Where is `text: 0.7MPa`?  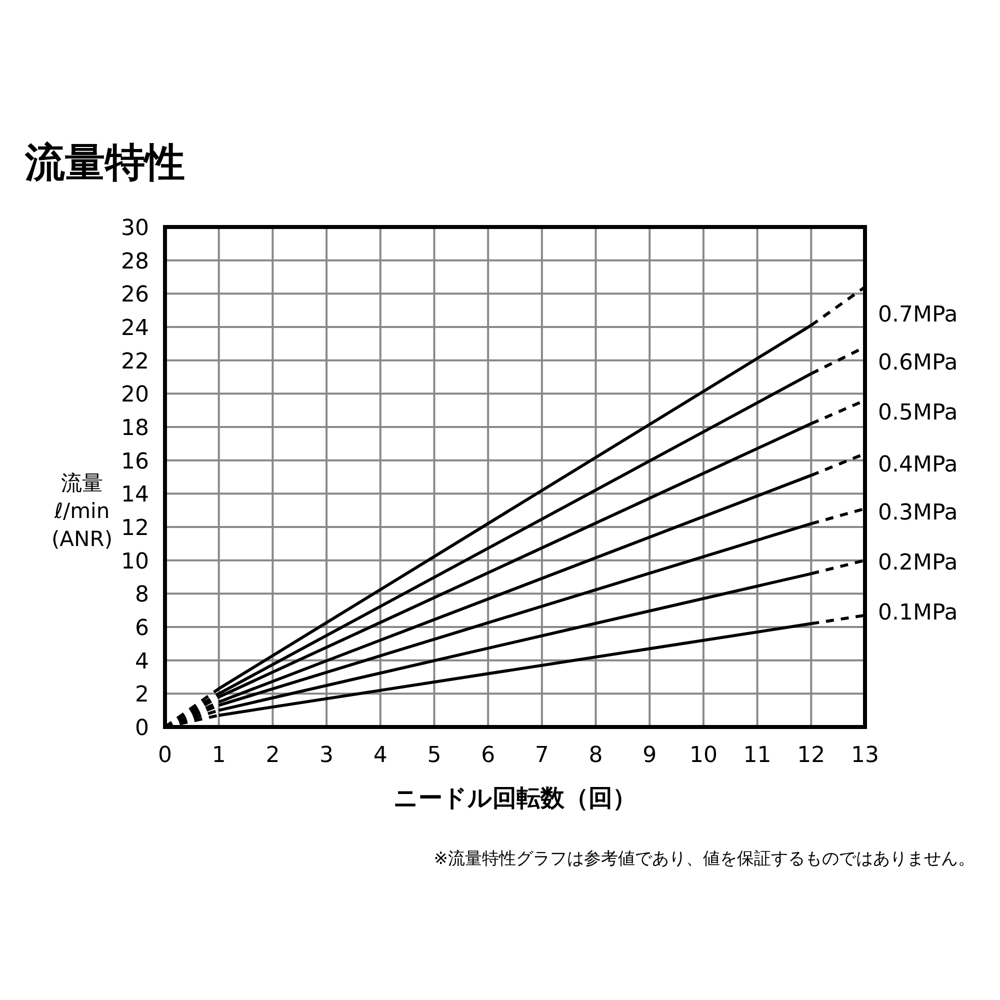 text: 0.7MPa is located at coordinates (918, 315).